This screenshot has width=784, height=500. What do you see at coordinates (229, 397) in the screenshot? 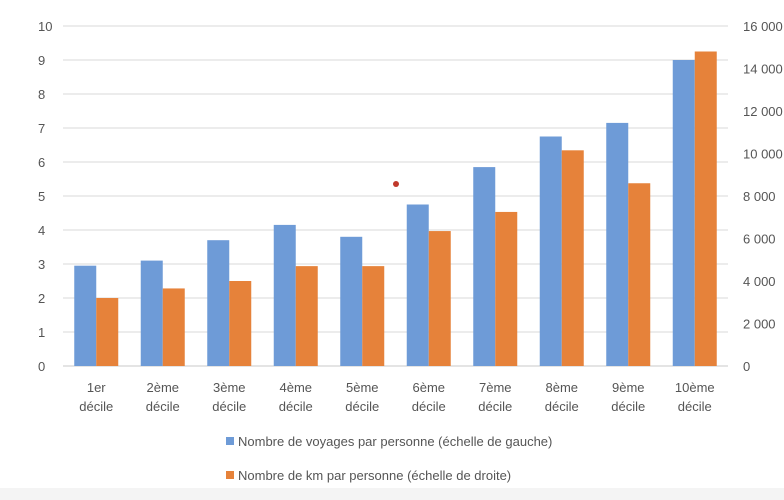
I see `x-category-label: 3ème décile` at bounding box center [229, 397].